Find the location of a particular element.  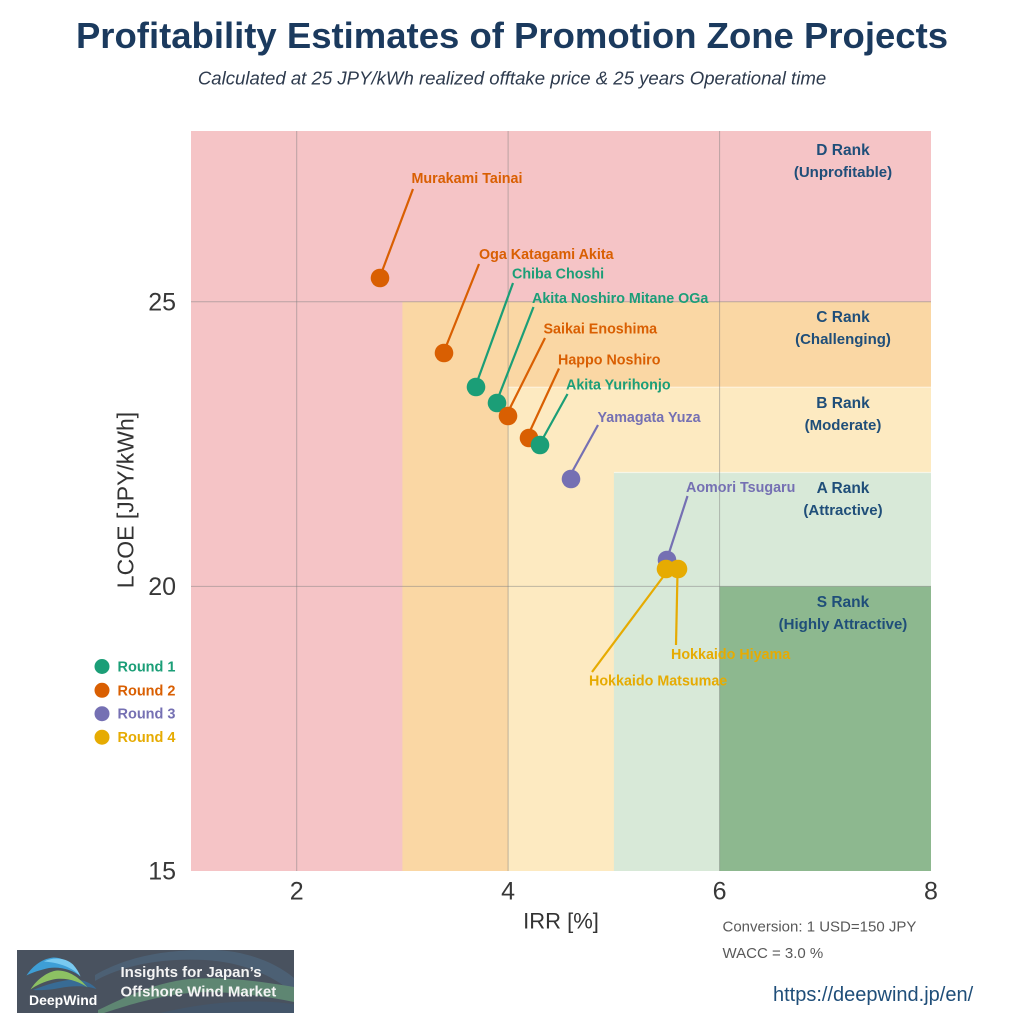

svg-text: Round 3 is located at coordinates (147, 715).